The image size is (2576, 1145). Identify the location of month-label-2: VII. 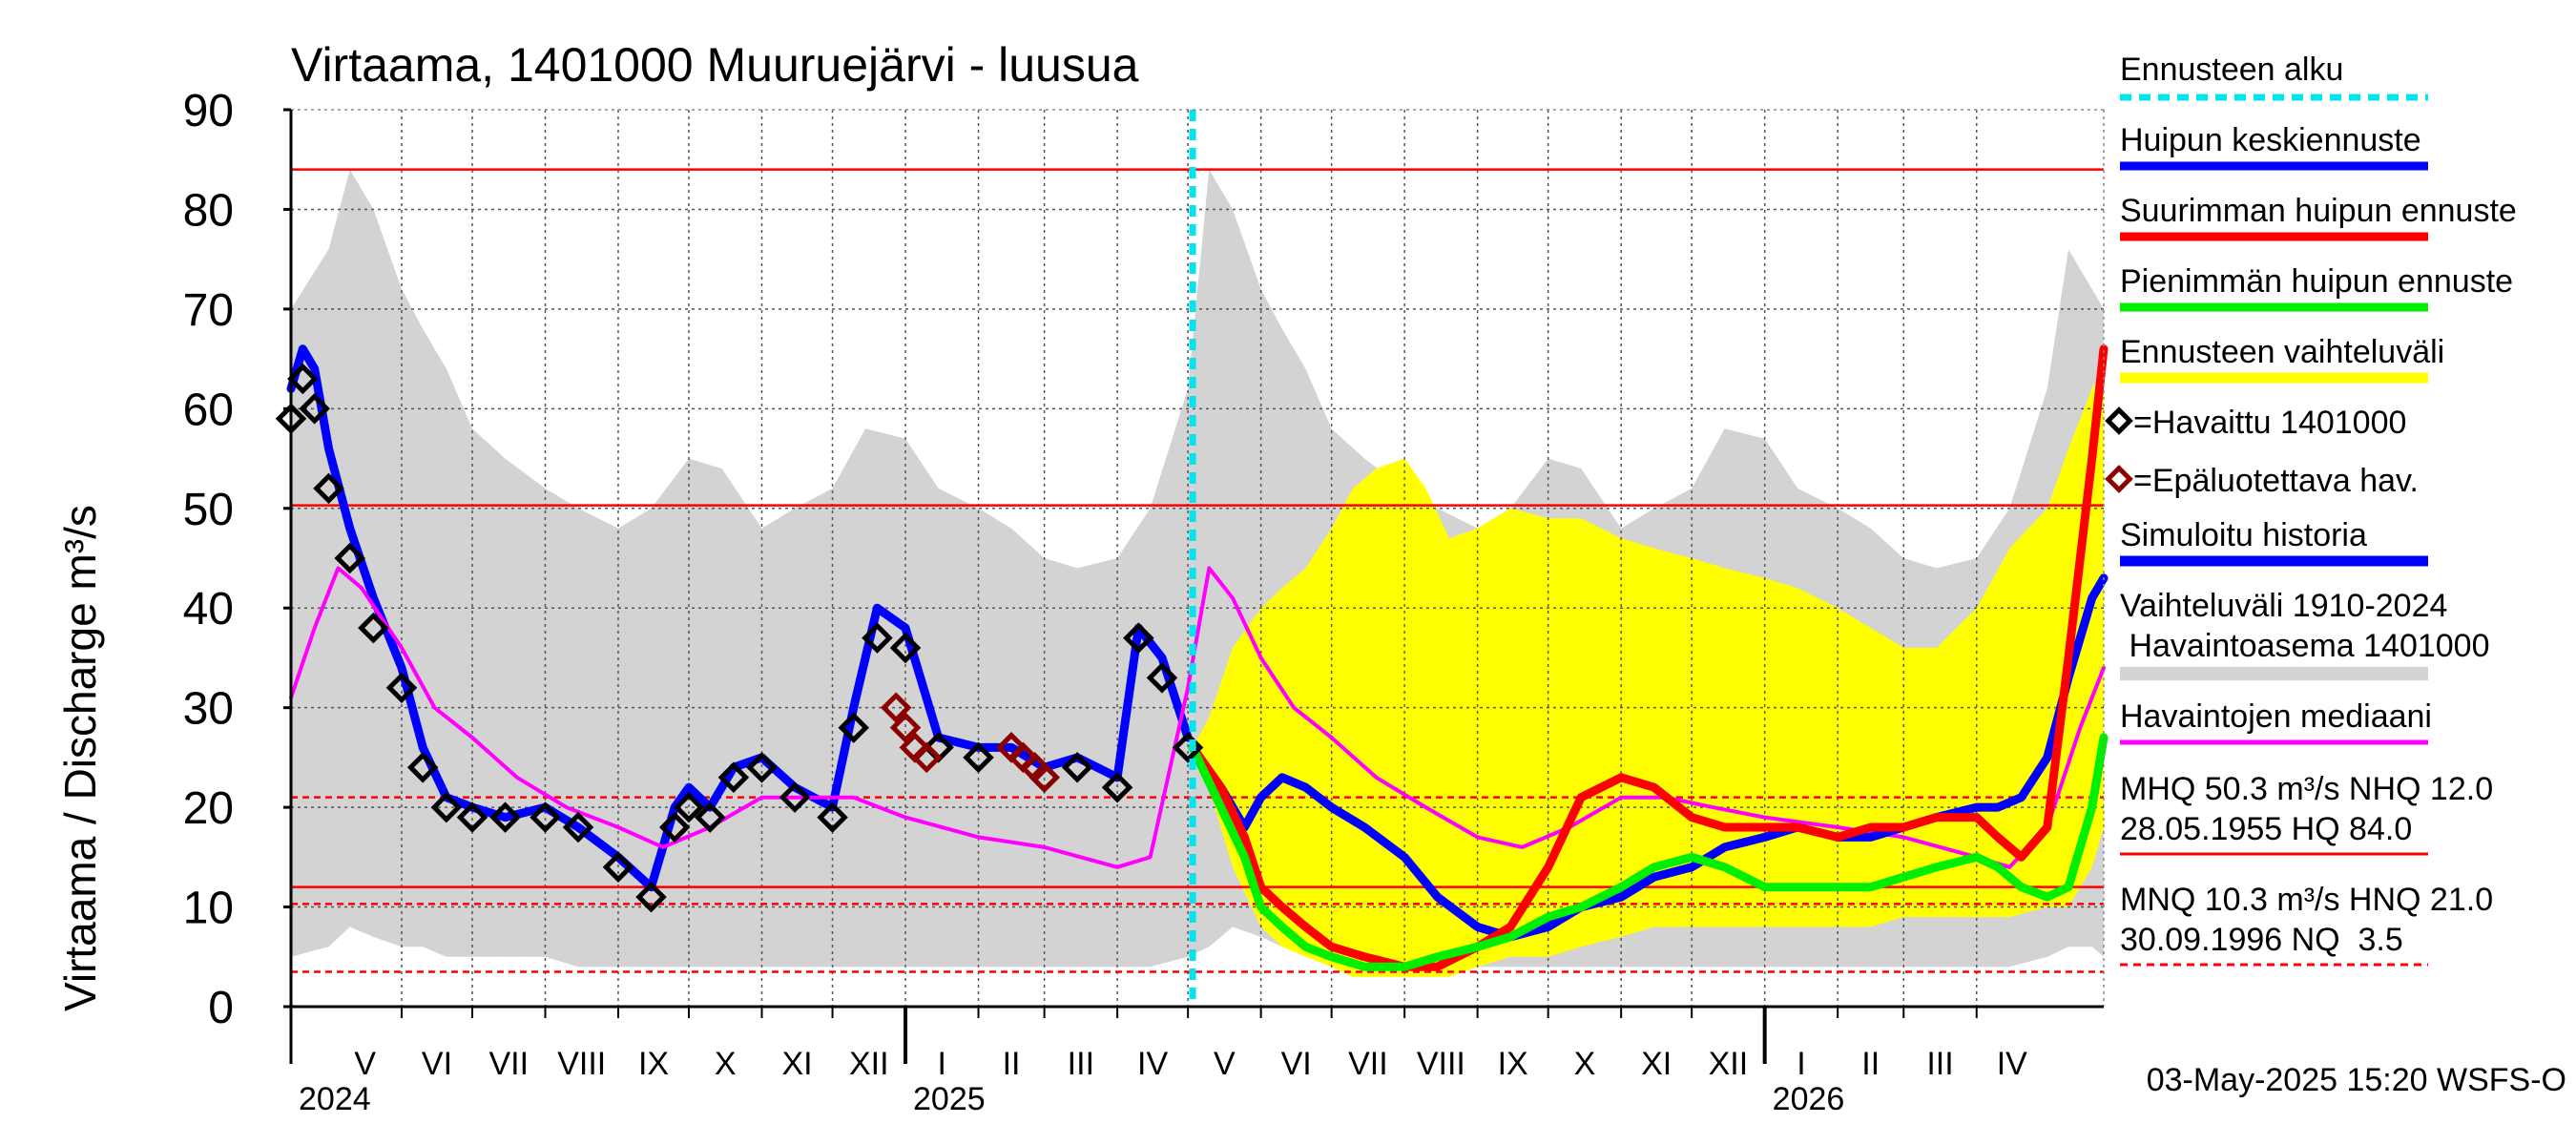
(508, 1064).